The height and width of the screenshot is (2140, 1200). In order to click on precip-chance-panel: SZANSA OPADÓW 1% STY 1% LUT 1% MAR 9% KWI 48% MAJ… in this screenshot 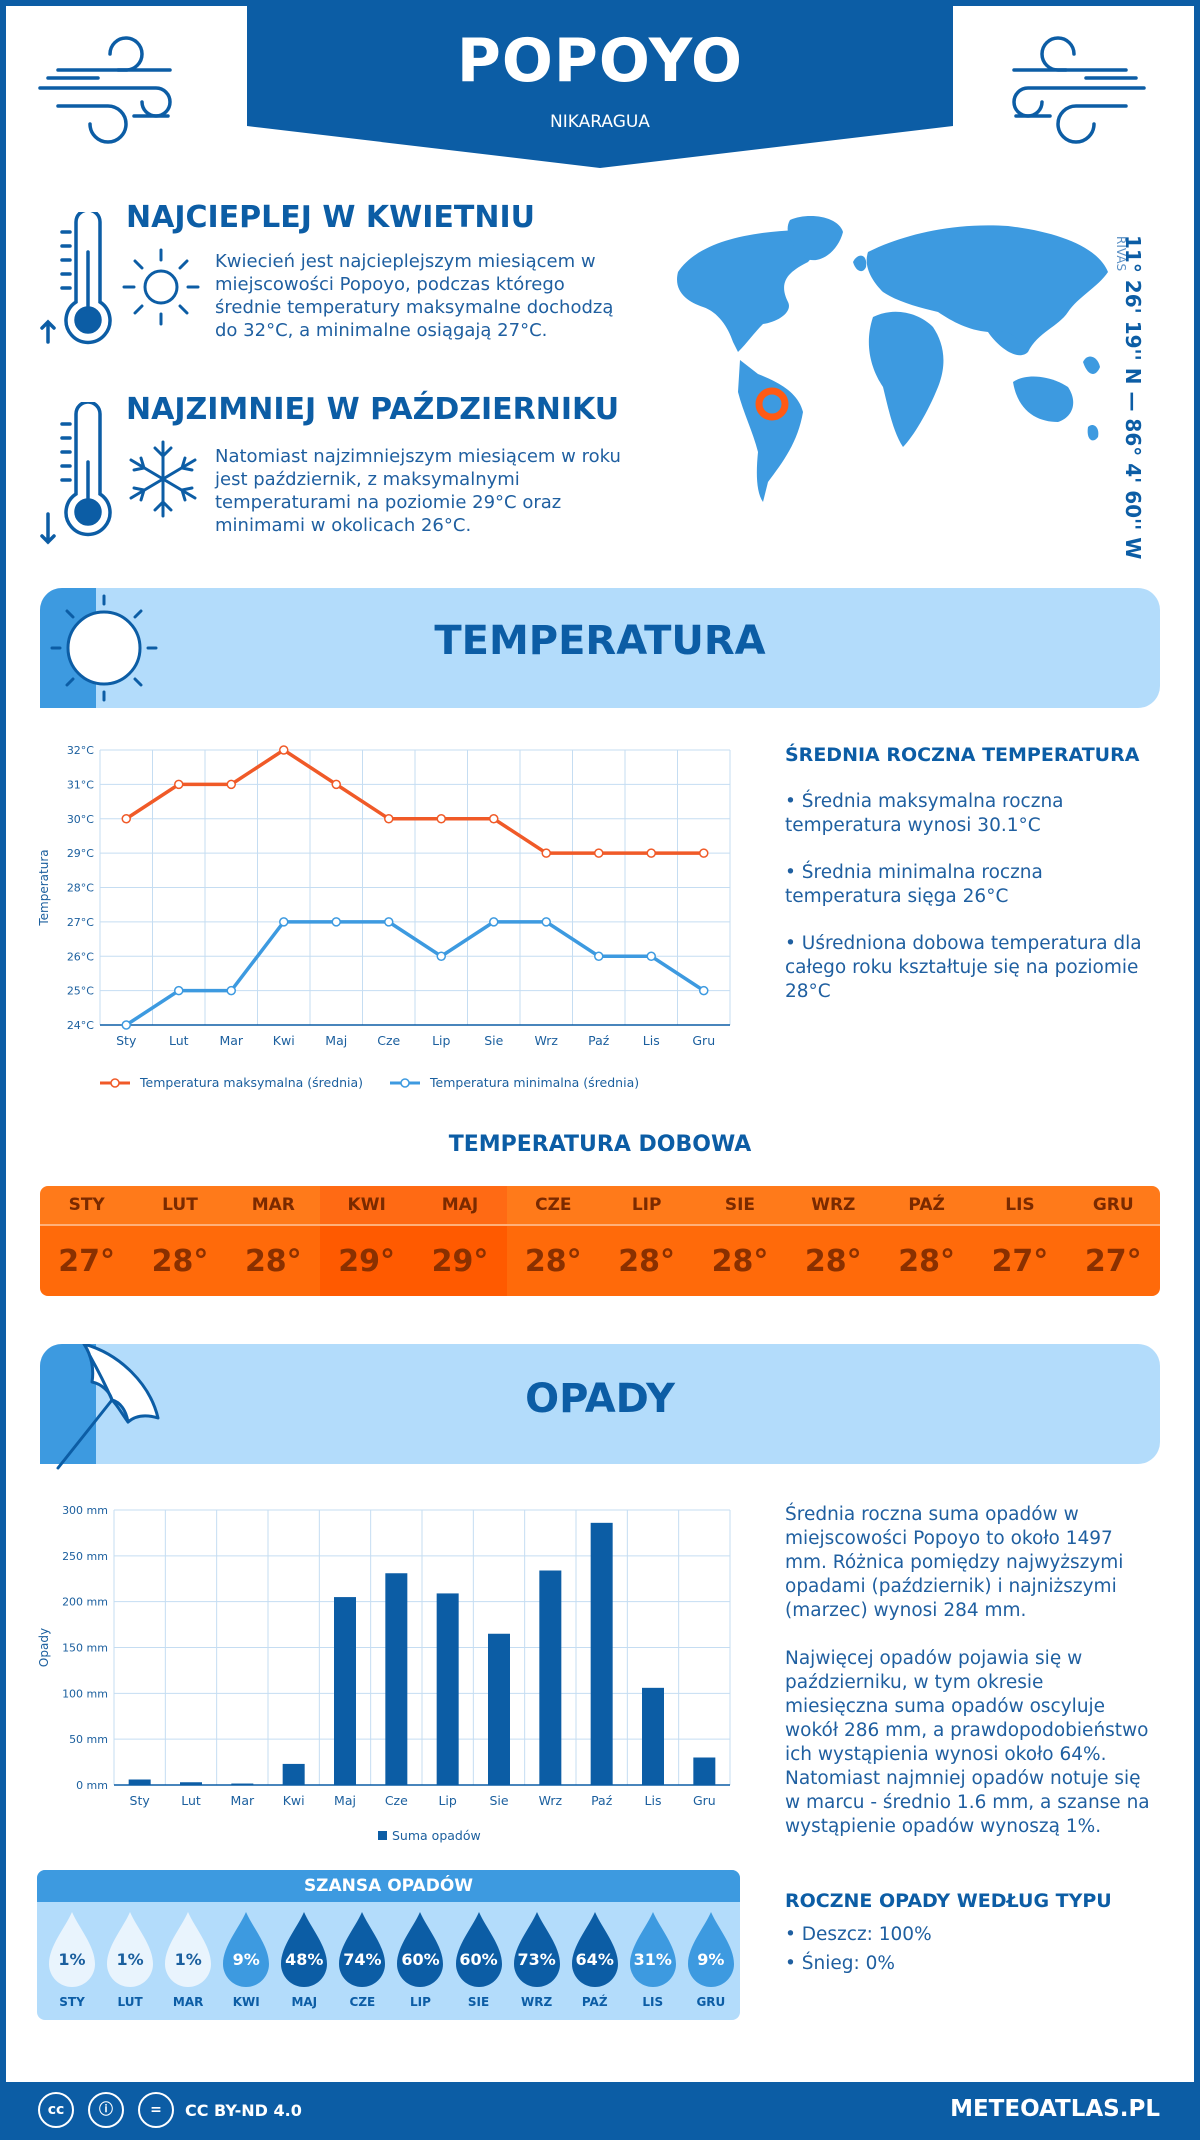, I will do `click(388, 1945)`.